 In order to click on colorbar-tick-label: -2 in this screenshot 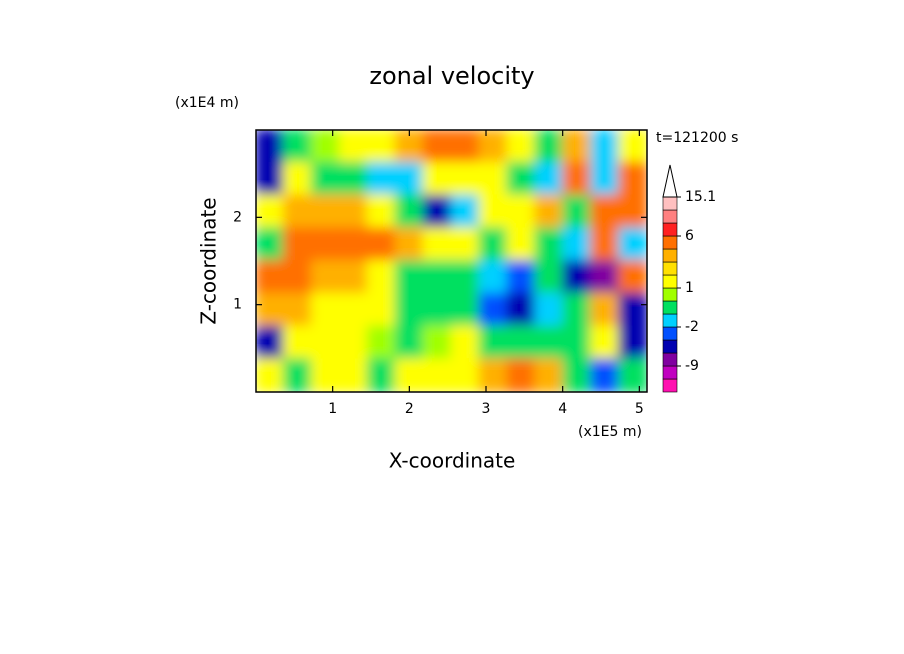, I will do `click(692, 327)`.